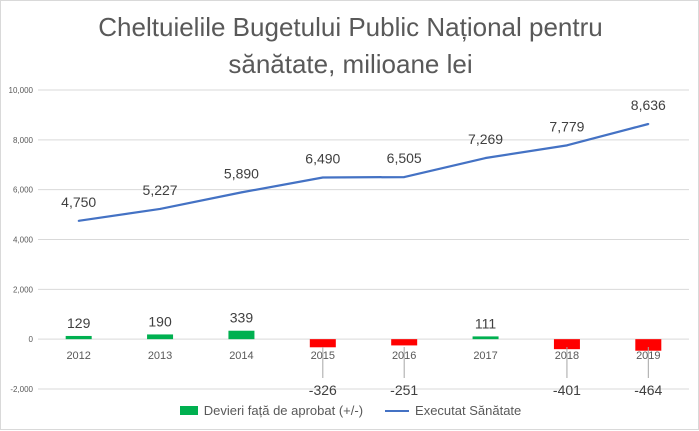 Image resolution: width=699 pixels, height=431 pixels. Describe the element at coordinates (404, 390) in the screenshot. I see `bar-value-label: -251` at that location.